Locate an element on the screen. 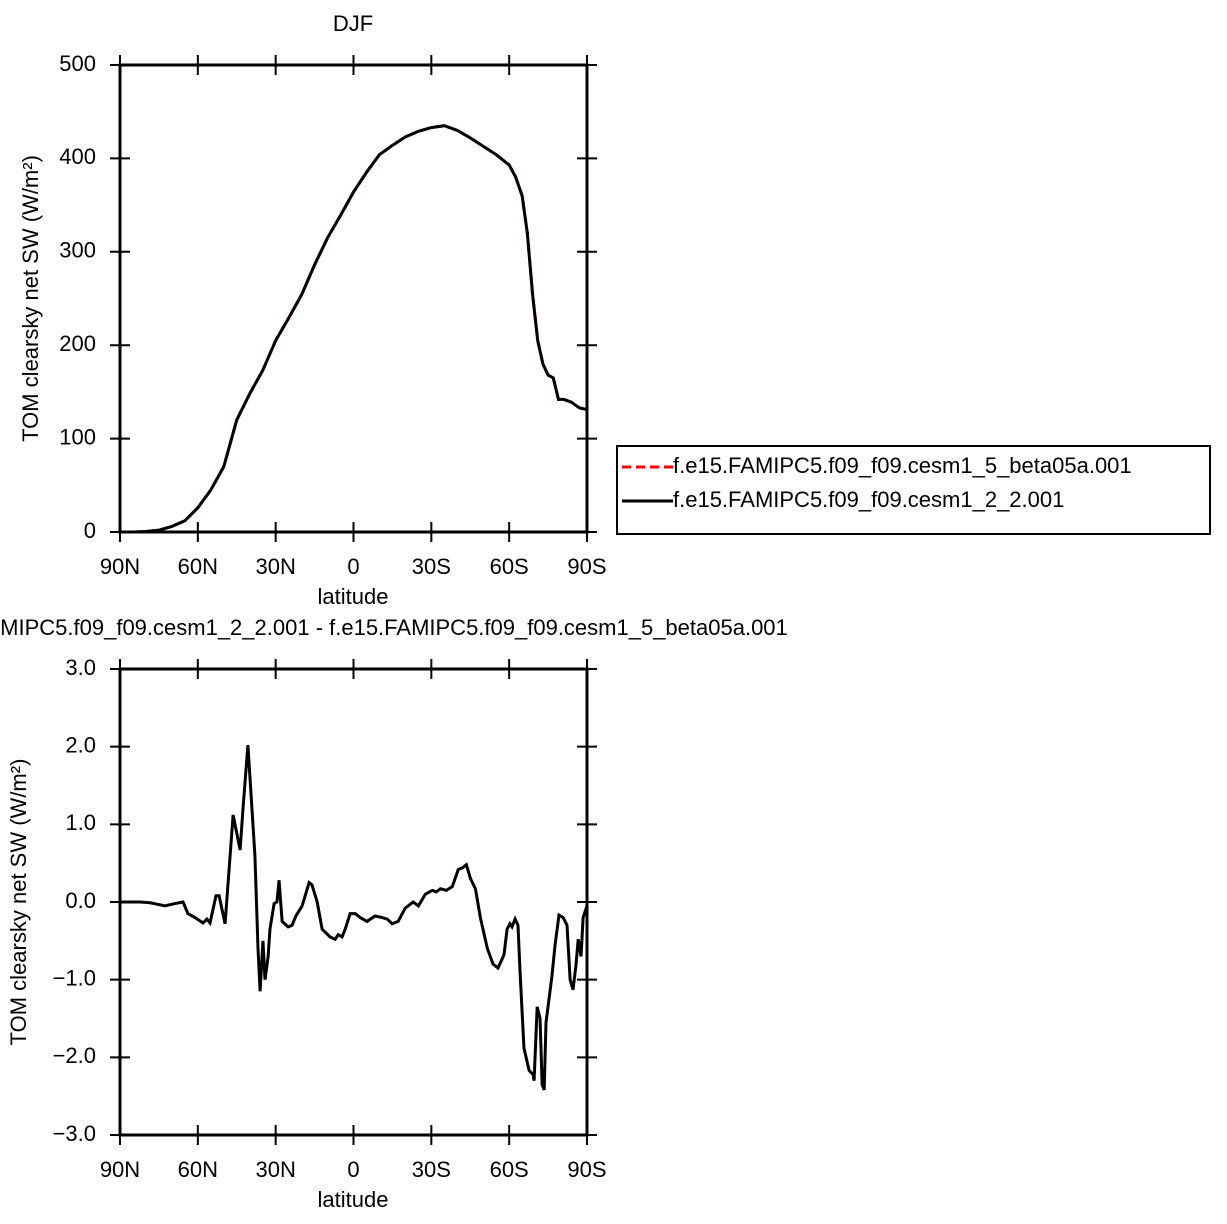 The image size is (1227, 1224). y-tick-label: 3.0 is located at coordinates (80, 667).